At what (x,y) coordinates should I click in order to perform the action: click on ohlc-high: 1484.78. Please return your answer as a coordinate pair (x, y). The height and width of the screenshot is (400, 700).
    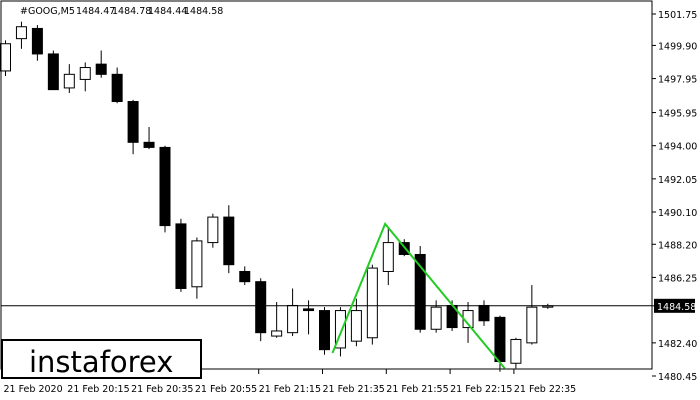
    Looking at the image, I should click on (131, 11).